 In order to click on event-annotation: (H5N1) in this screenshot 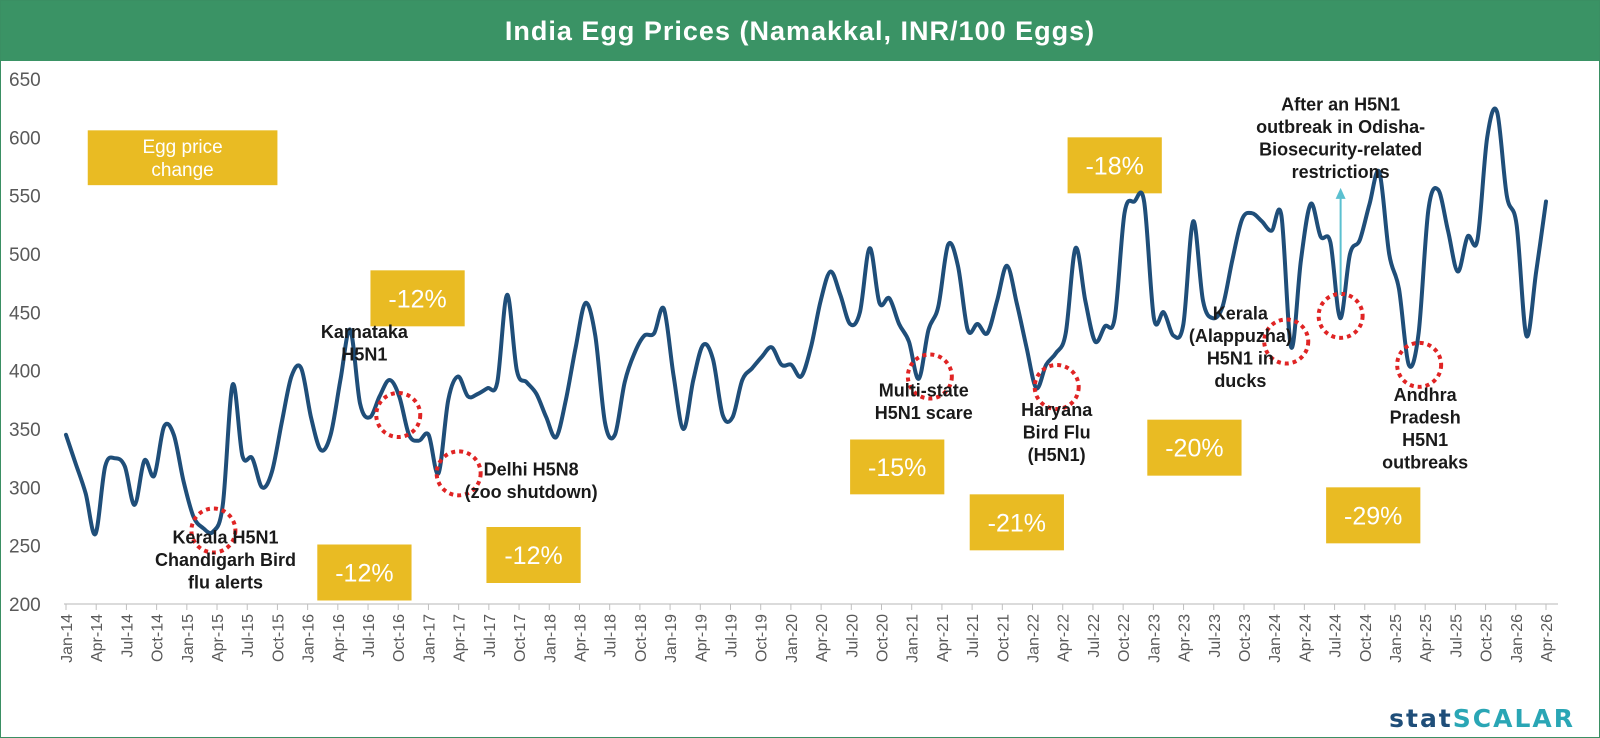, I will do `click(1057, 455)`.